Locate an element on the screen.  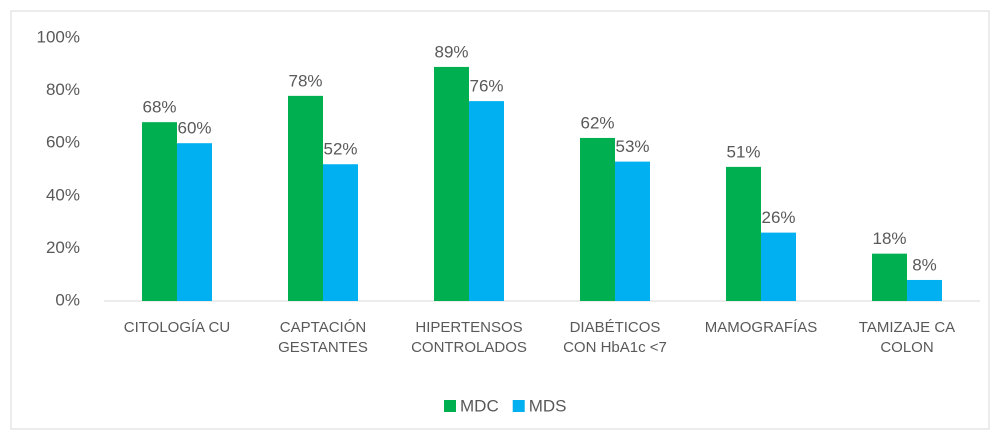
data-label: 89% is located at coordinates (451, 51).